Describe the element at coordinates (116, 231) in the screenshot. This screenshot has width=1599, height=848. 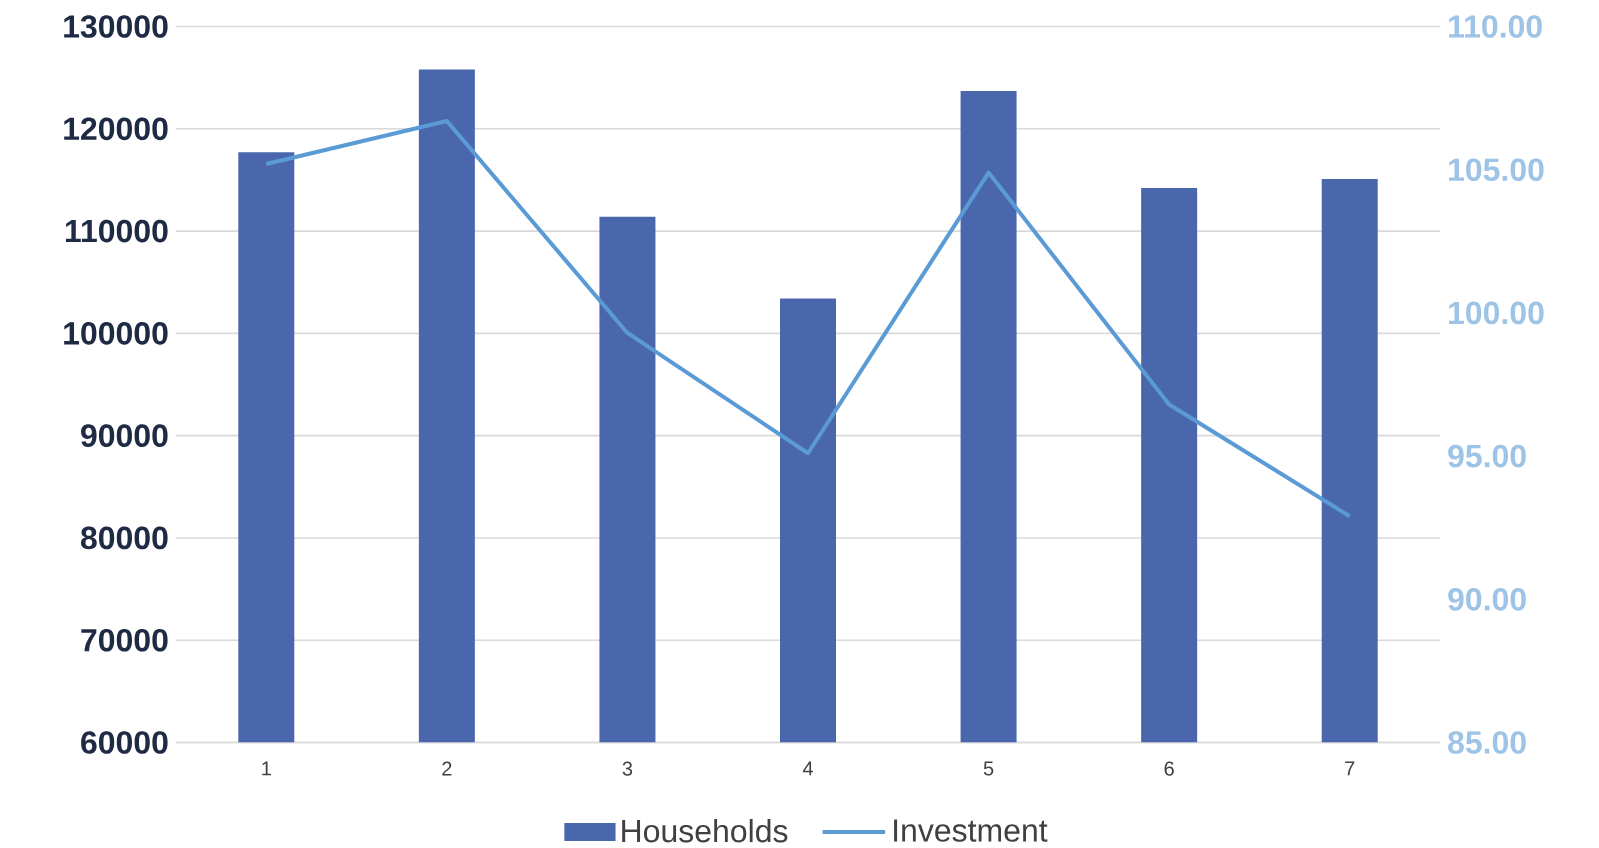
I see `y-tick-label: 110000` at that location.